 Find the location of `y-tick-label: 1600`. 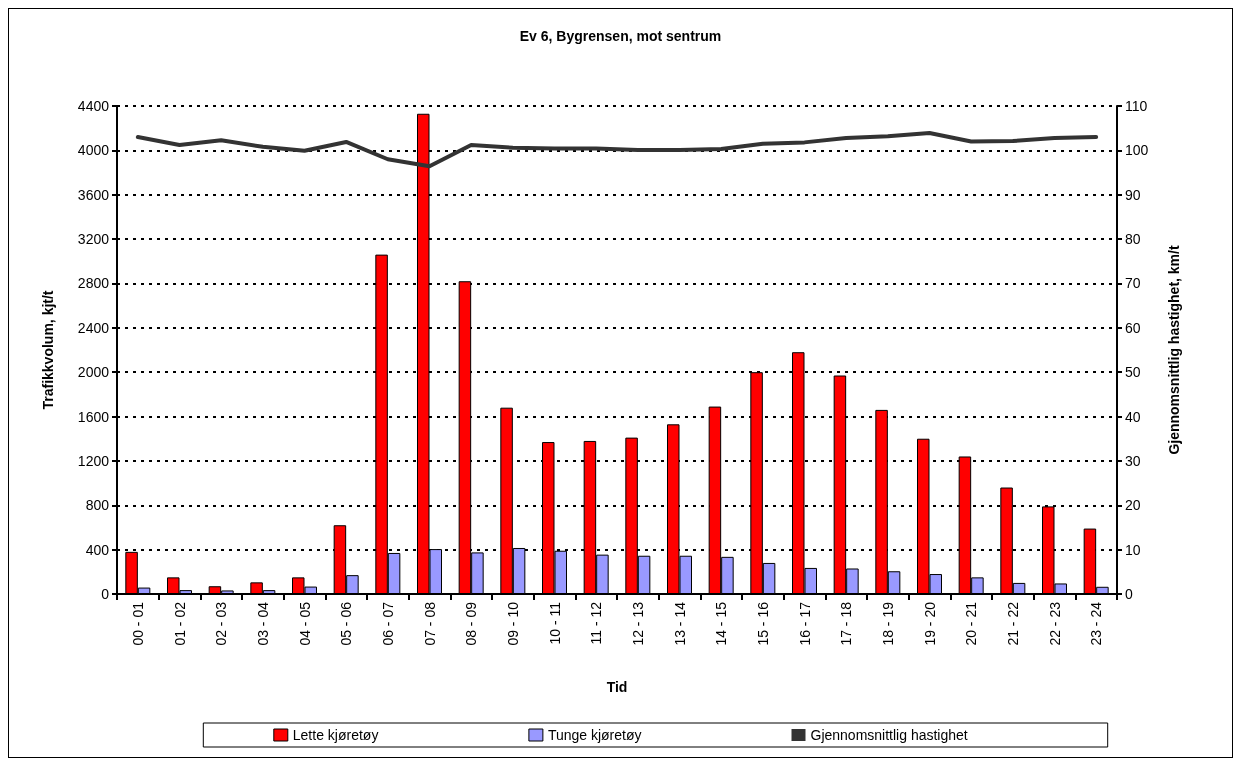

y-tick-label: 1600 is located at coordinates (93, 416).